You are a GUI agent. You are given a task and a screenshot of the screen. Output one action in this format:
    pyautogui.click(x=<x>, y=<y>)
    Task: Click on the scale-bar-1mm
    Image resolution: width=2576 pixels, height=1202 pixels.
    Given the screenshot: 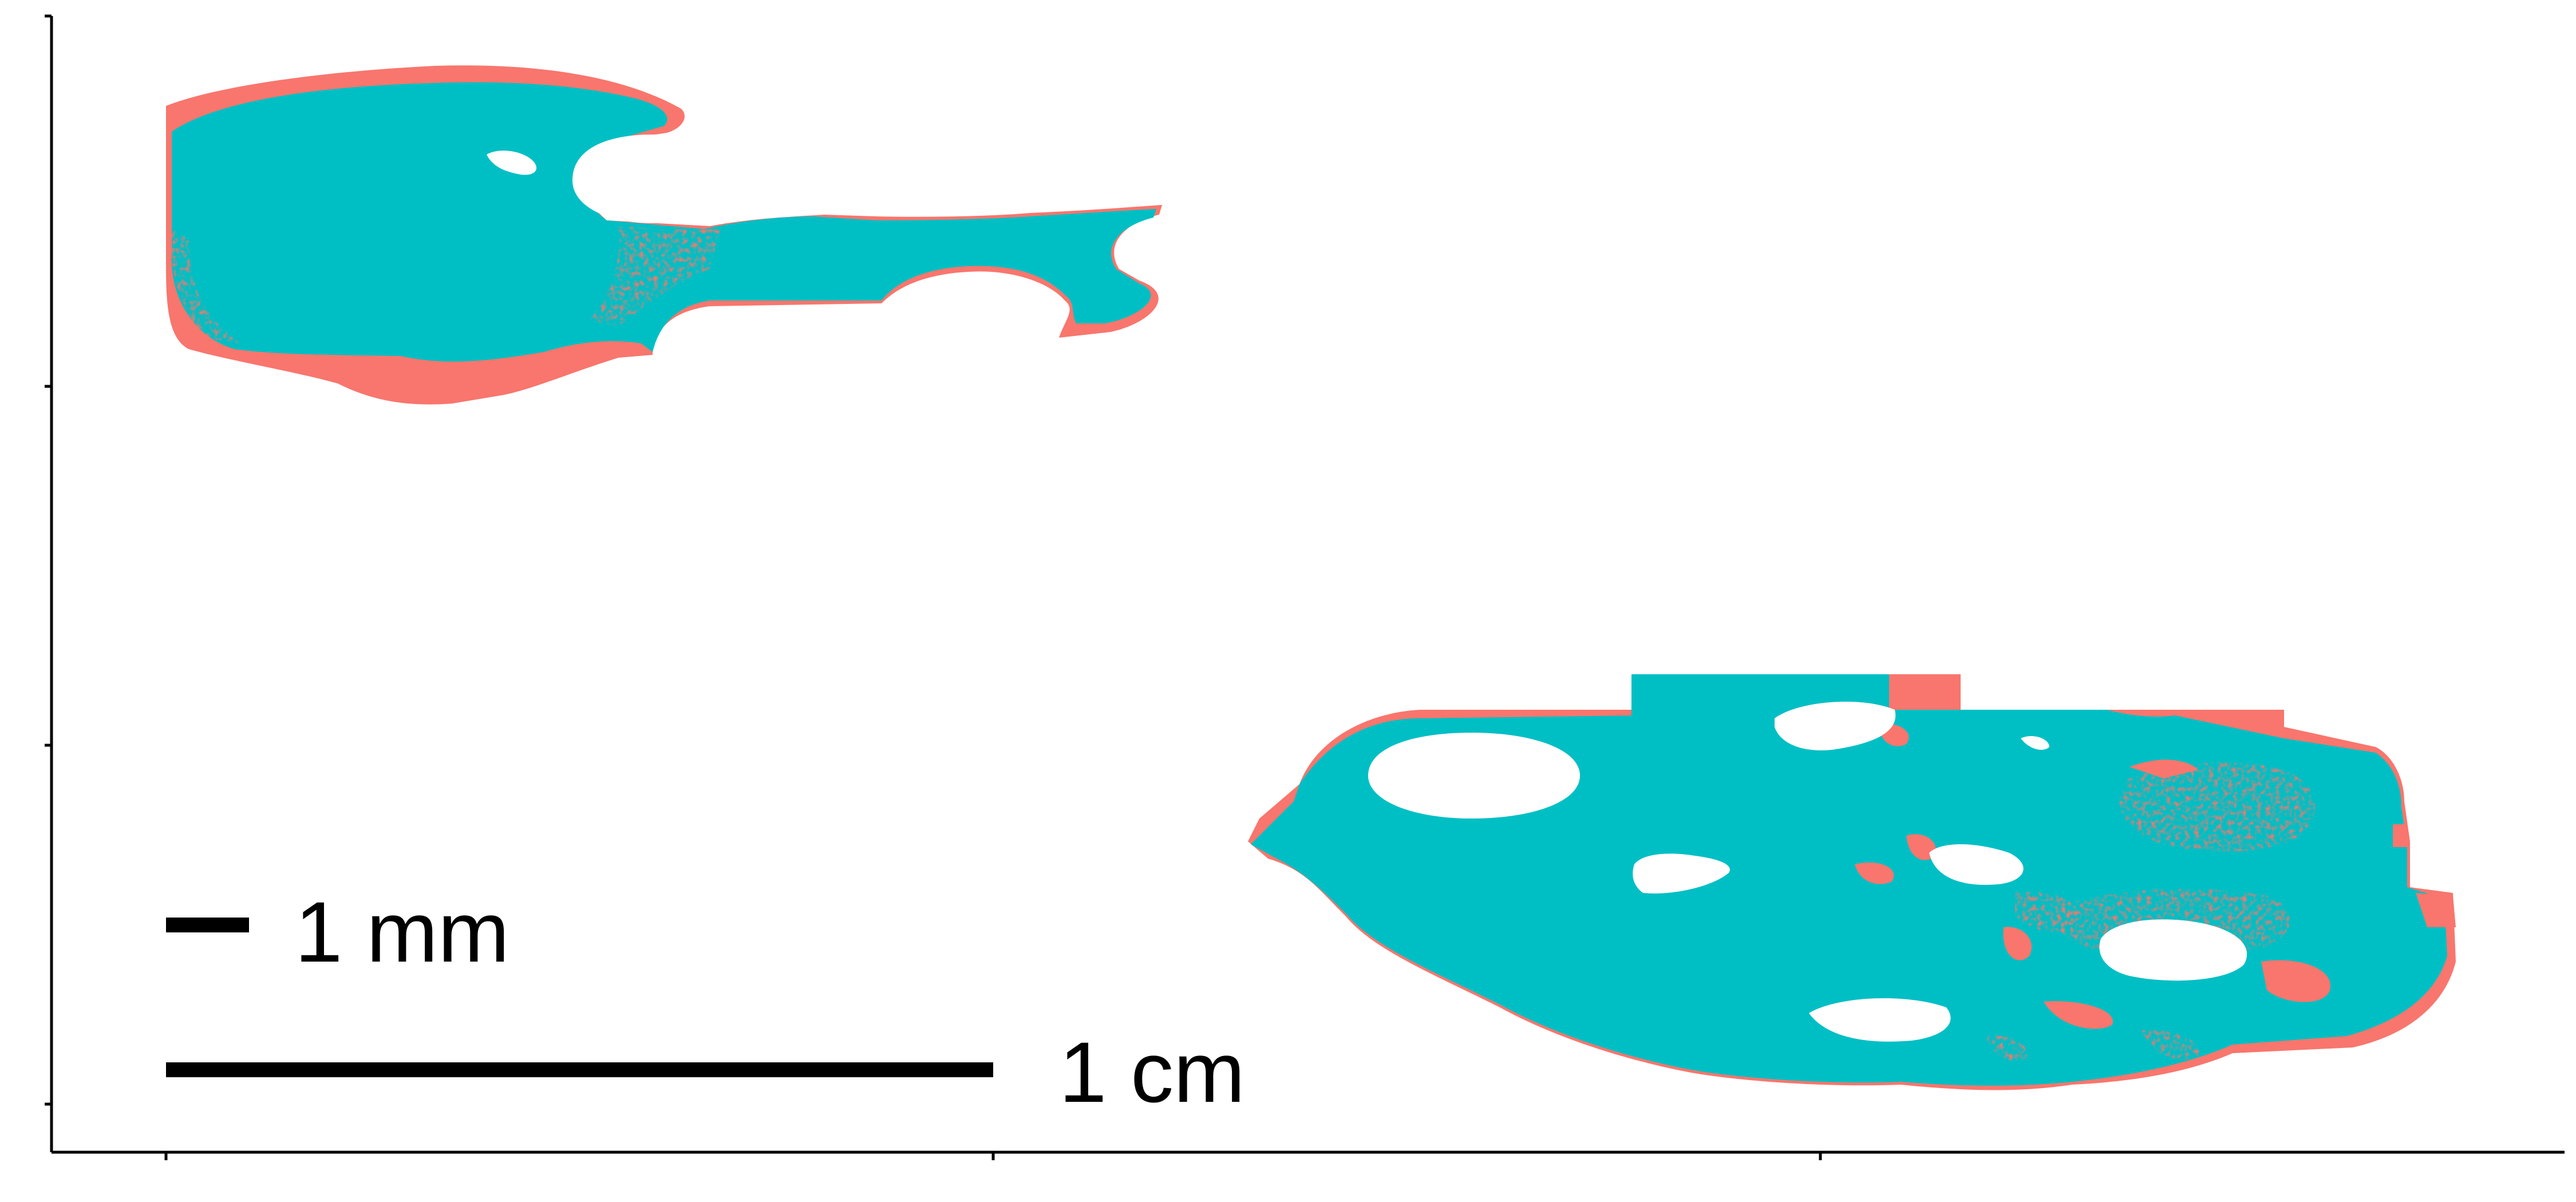 What is the action you would take?
    pyautogui.click(x=207, y=925)
    